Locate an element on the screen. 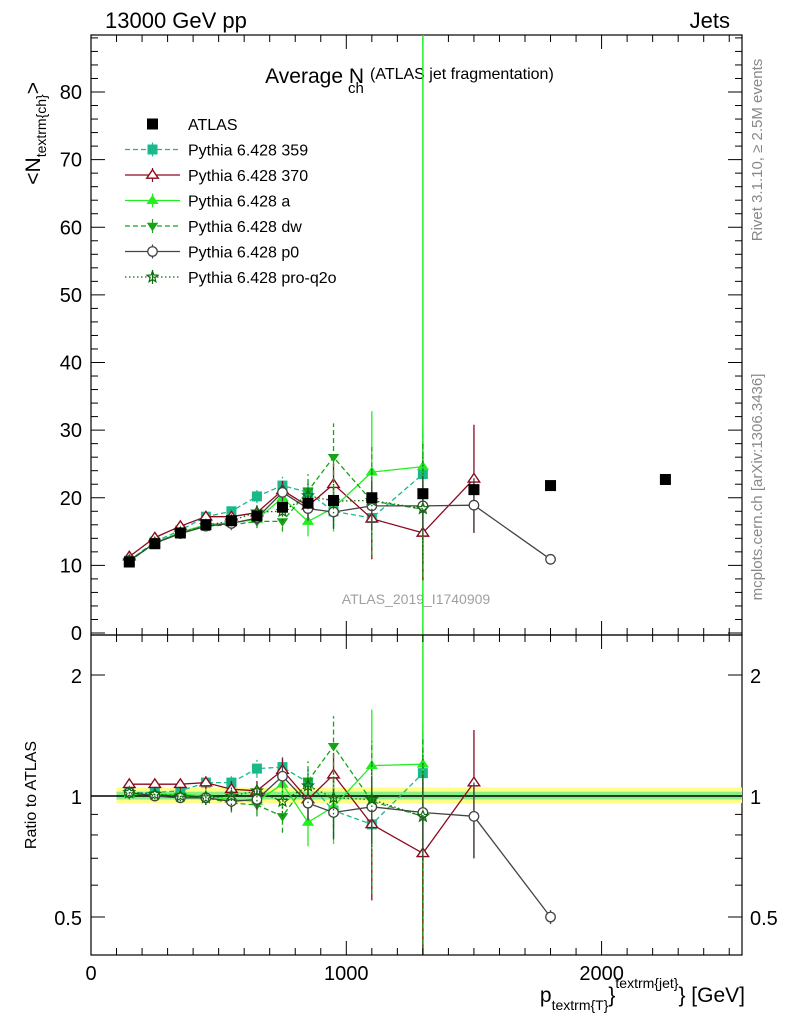  y-tick-label: 80 is located at coordinates (71, 93).